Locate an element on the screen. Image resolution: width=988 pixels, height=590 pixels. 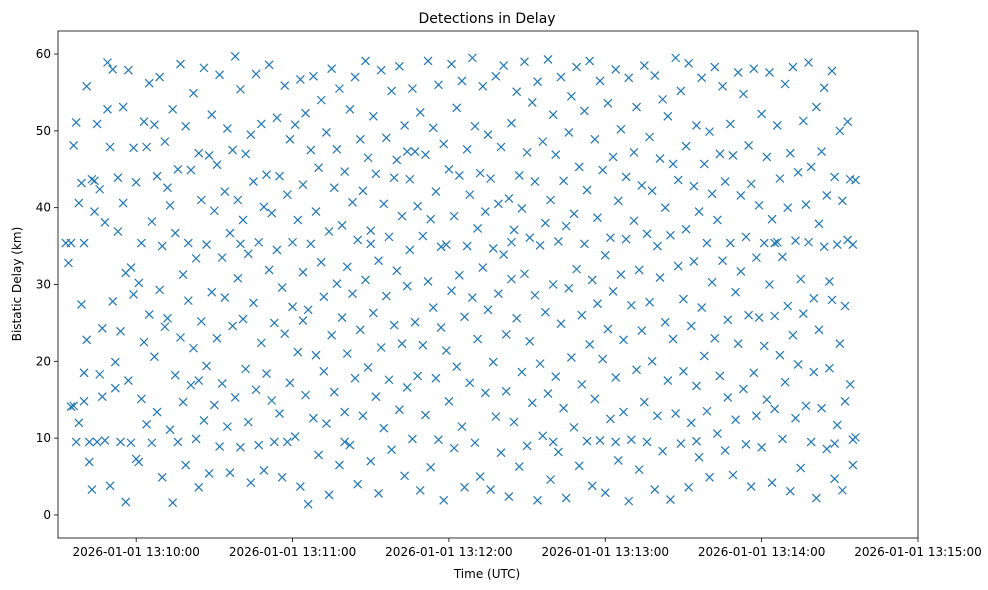
y-tick-label: 20 is located at coordinates (43, 361).